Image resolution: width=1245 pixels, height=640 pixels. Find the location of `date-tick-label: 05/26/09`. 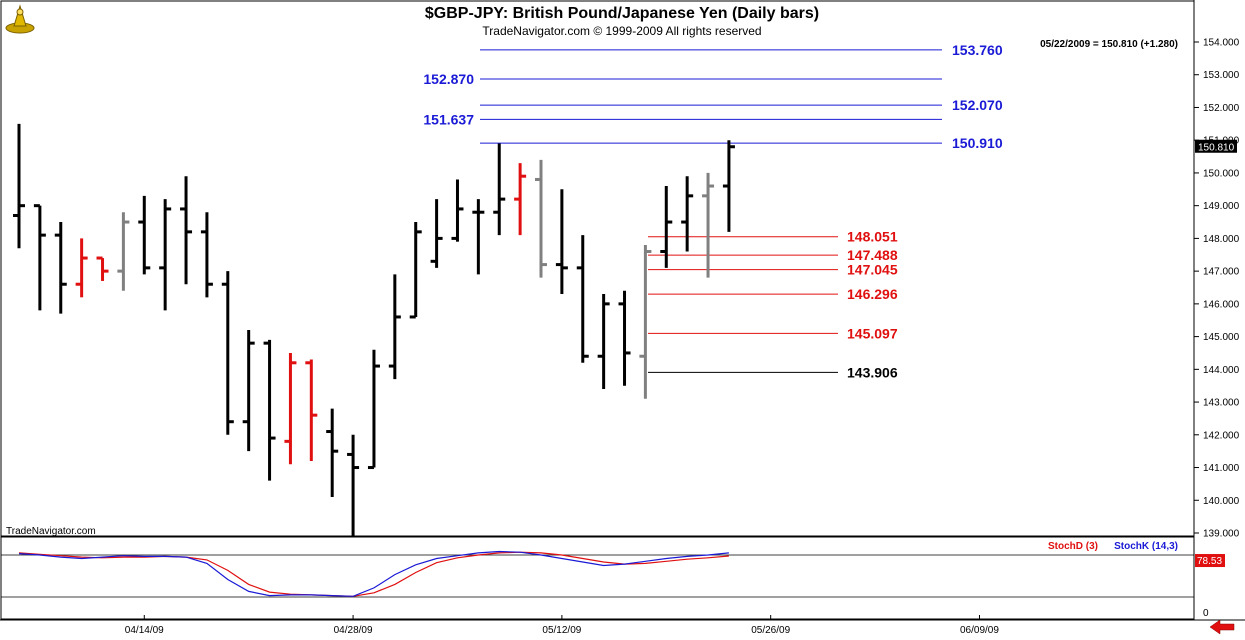

date-tick-label: 05/26/09 is located at coordinates (770, 630).